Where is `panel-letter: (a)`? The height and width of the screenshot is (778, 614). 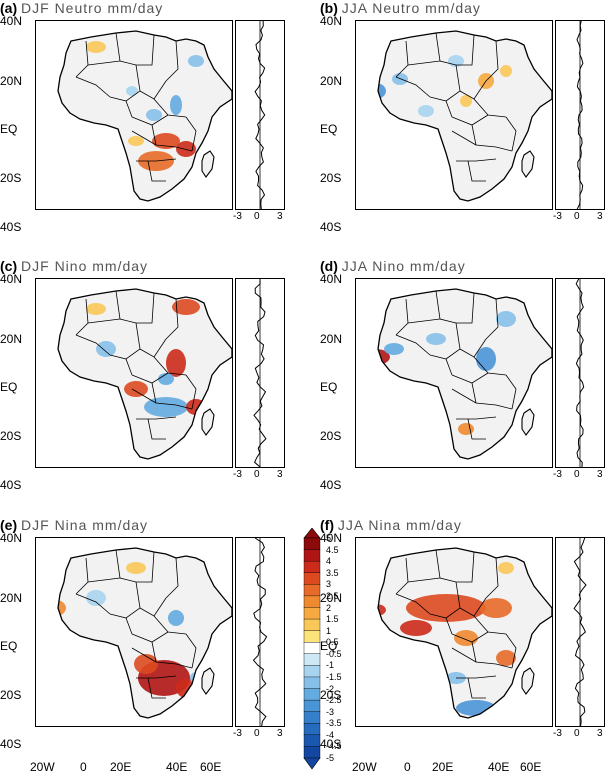
panel-letter: (a) is located at coordinates (9, 8).